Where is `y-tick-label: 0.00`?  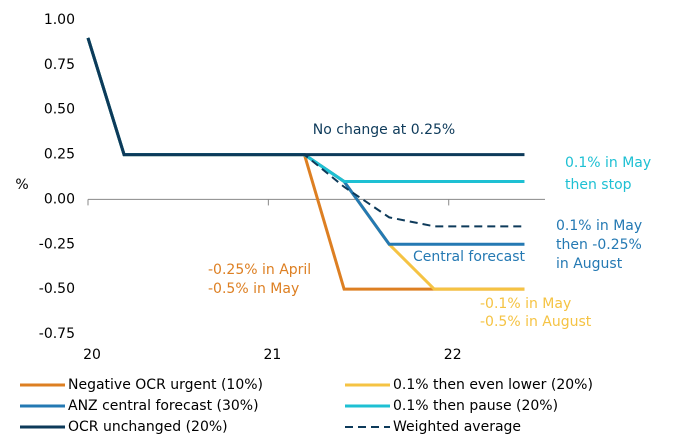
y-tick-label: 0.00 is located at coordinates (59, 199).